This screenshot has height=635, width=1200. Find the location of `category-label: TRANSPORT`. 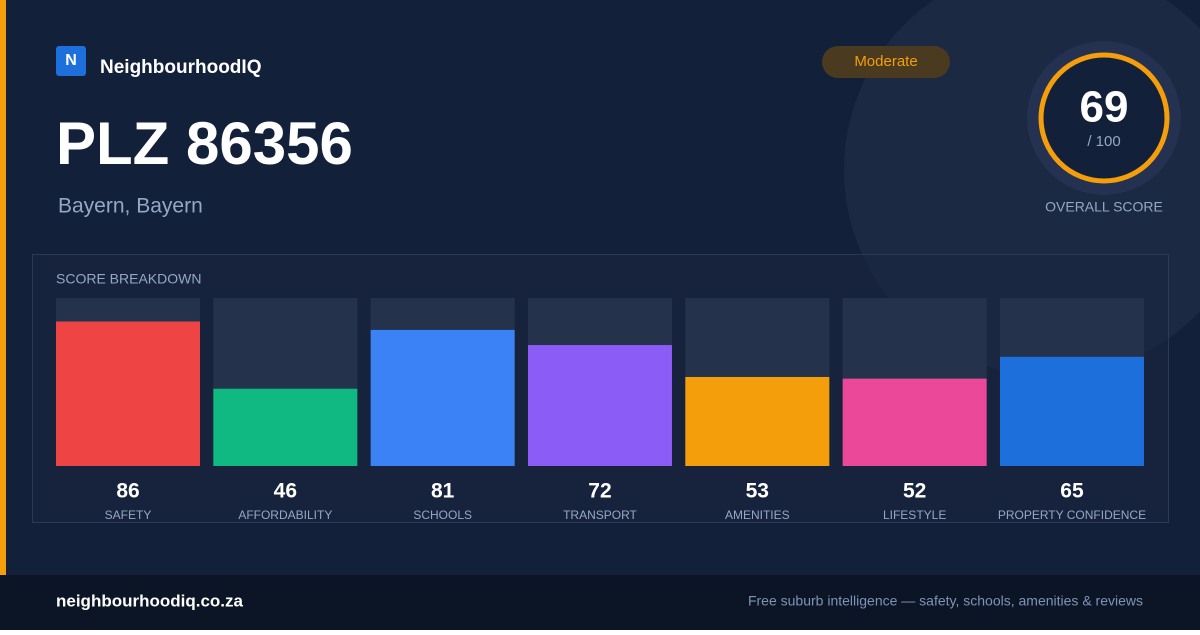

category-label: TRANSPORT is located at coordinates (600, 515).